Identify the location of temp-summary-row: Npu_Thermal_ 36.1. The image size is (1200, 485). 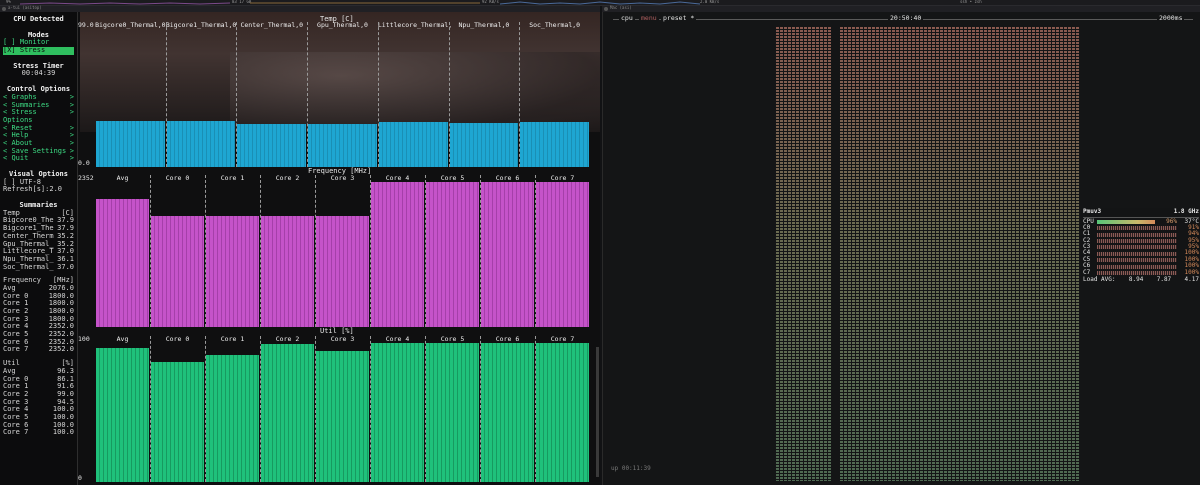
(38, 258).